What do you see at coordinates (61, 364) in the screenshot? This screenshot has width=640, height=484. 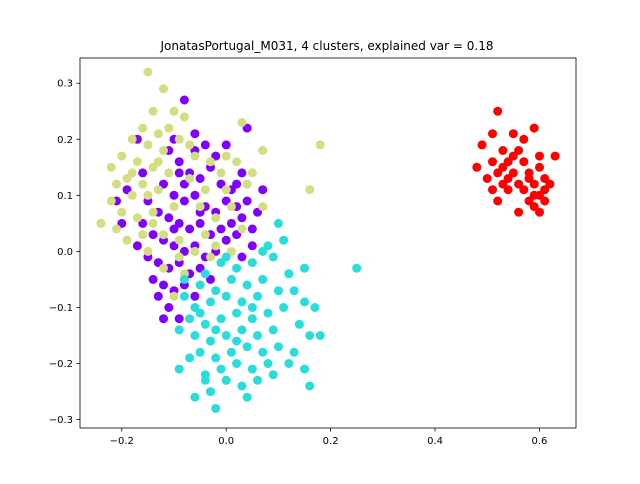 I see `y-tick-label: −0.2` at bounding box center [61, 364].